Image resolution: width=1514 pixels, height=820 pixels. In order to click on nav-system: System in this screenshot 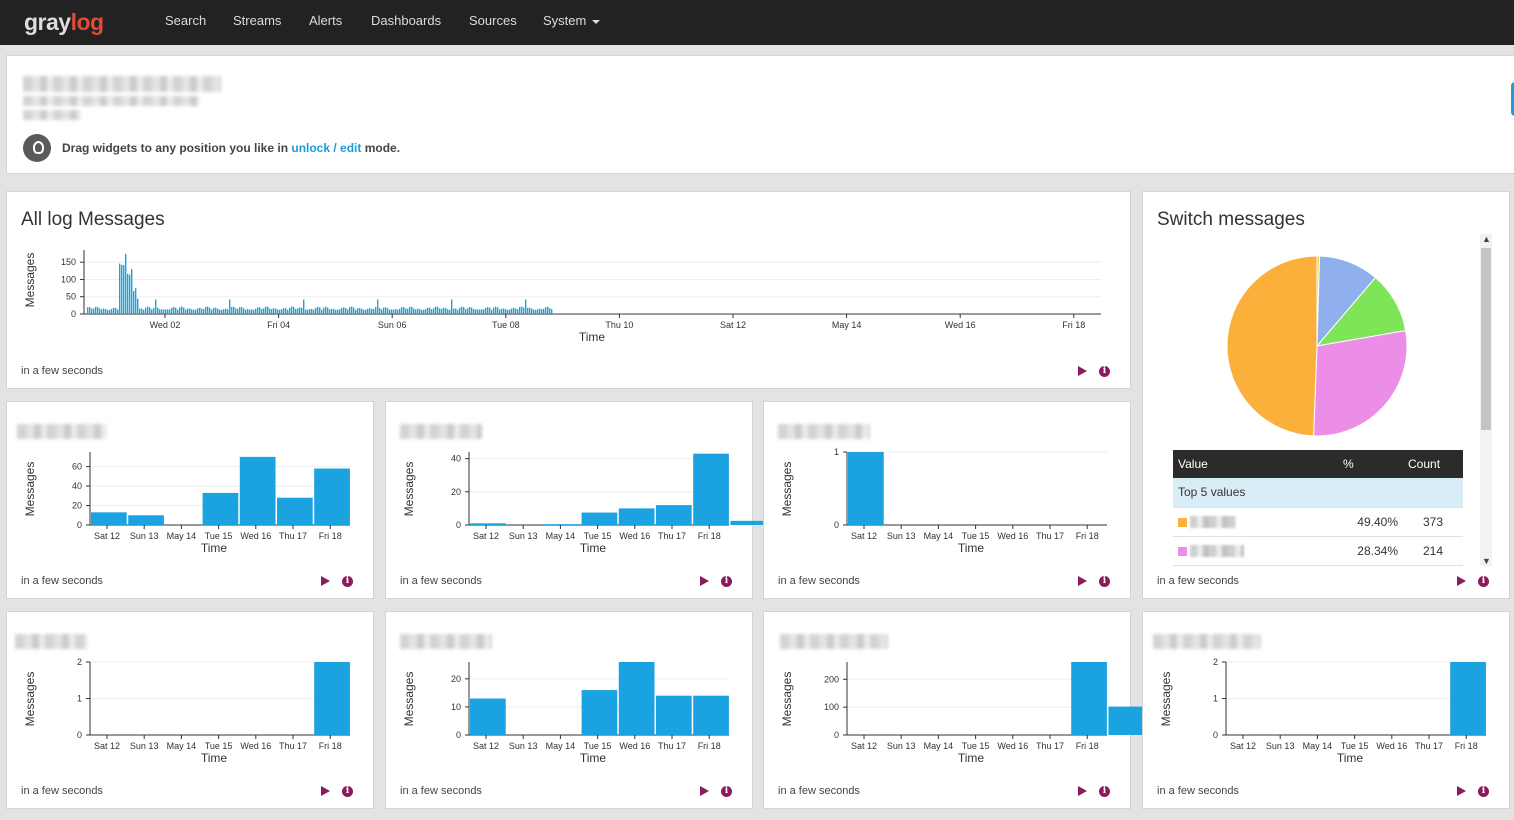, I will do `click(572, 20)`.